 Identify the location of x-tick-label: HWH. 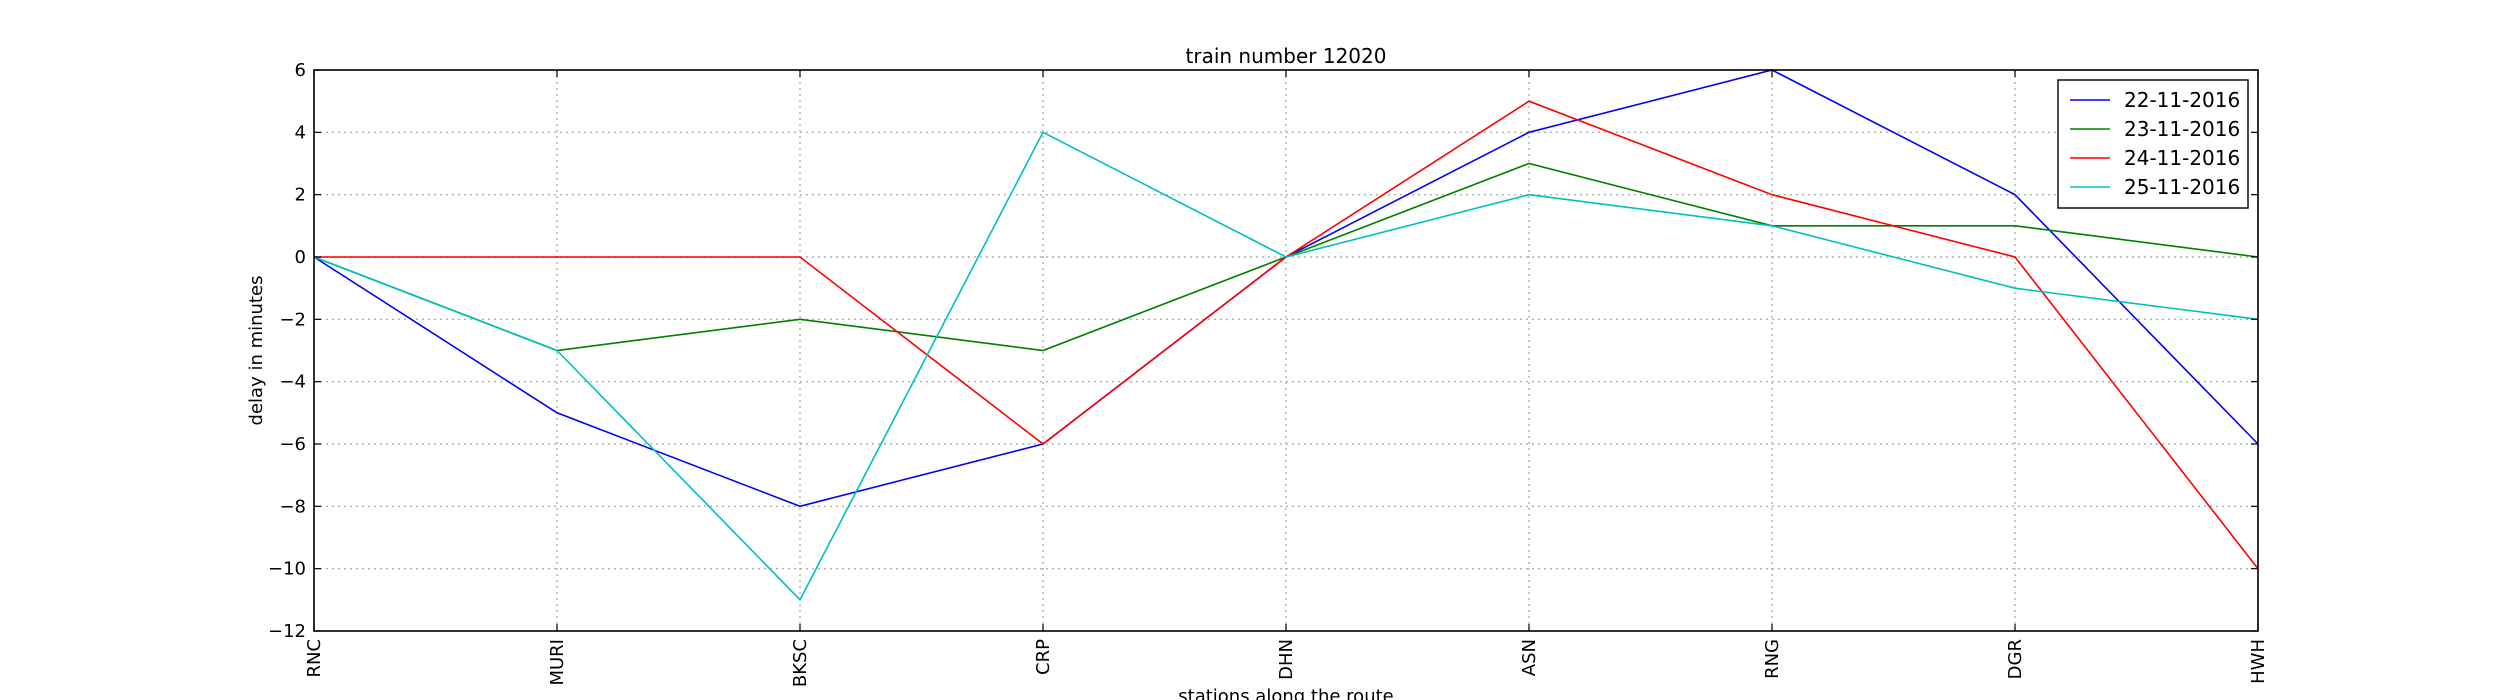
(2258, 661).